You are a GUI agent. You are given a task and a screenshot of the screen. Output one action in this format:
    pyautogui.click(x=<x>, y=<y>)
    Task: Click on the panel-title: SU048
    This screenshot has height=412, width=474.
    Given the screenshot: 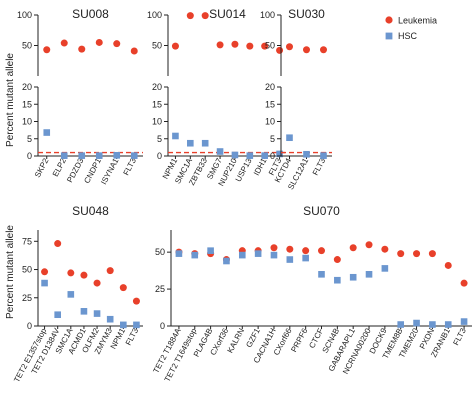 What is the action you would take?
    pyautogui.click(x=90, y=211)
    